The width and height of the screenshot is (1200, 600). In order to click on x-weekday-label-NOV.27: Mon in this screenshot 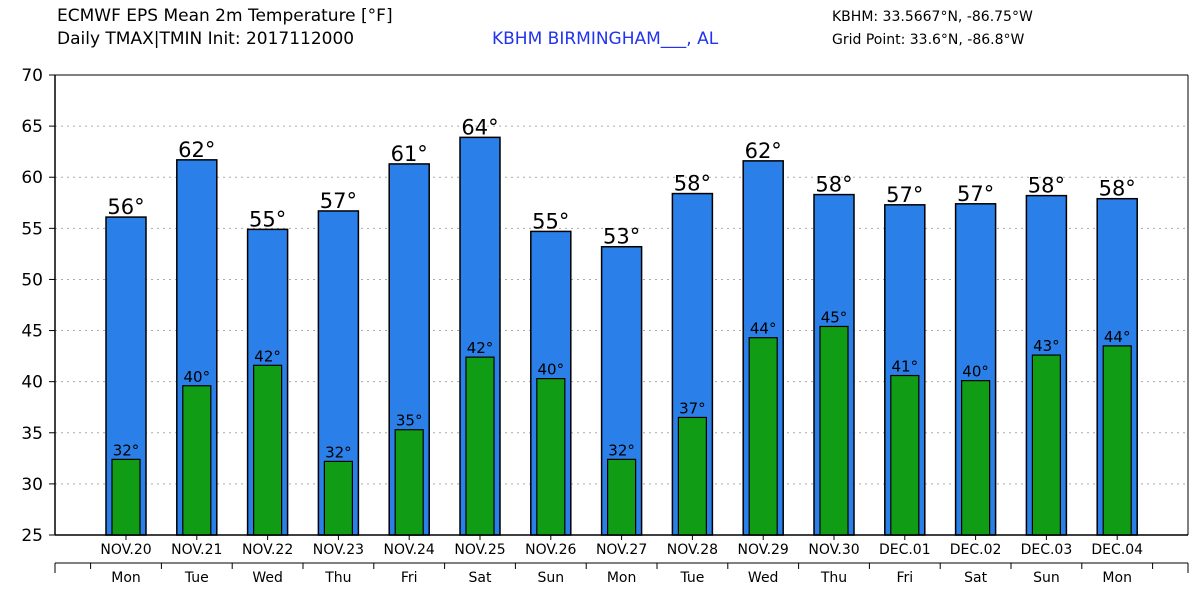, I will do `click(622, 578)`.